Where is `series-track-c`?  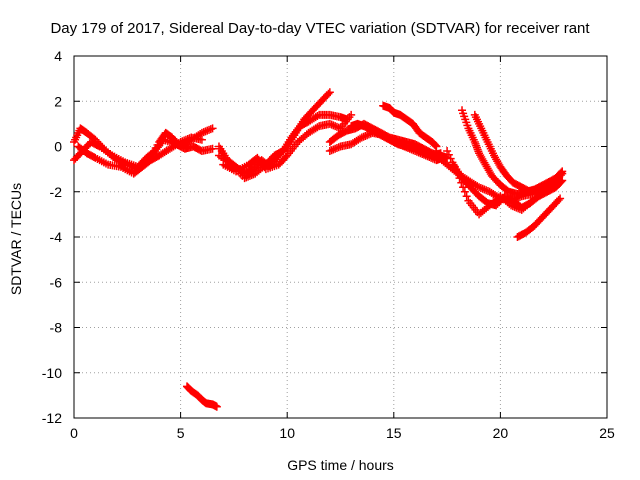
series-track-c is located at coordinates (140, 155).